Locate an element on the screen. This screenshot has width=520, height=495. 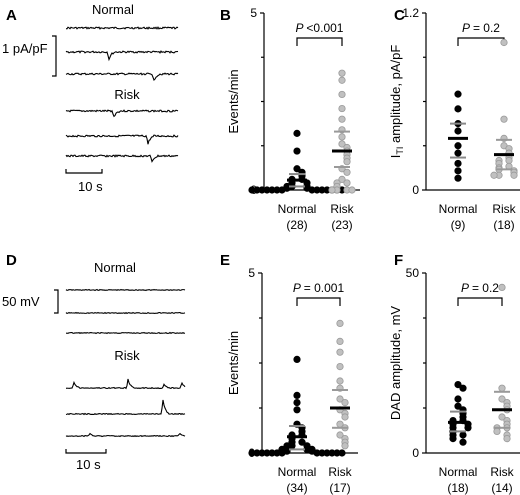
scale-bar-vertical is located at coordinates (56, 301).